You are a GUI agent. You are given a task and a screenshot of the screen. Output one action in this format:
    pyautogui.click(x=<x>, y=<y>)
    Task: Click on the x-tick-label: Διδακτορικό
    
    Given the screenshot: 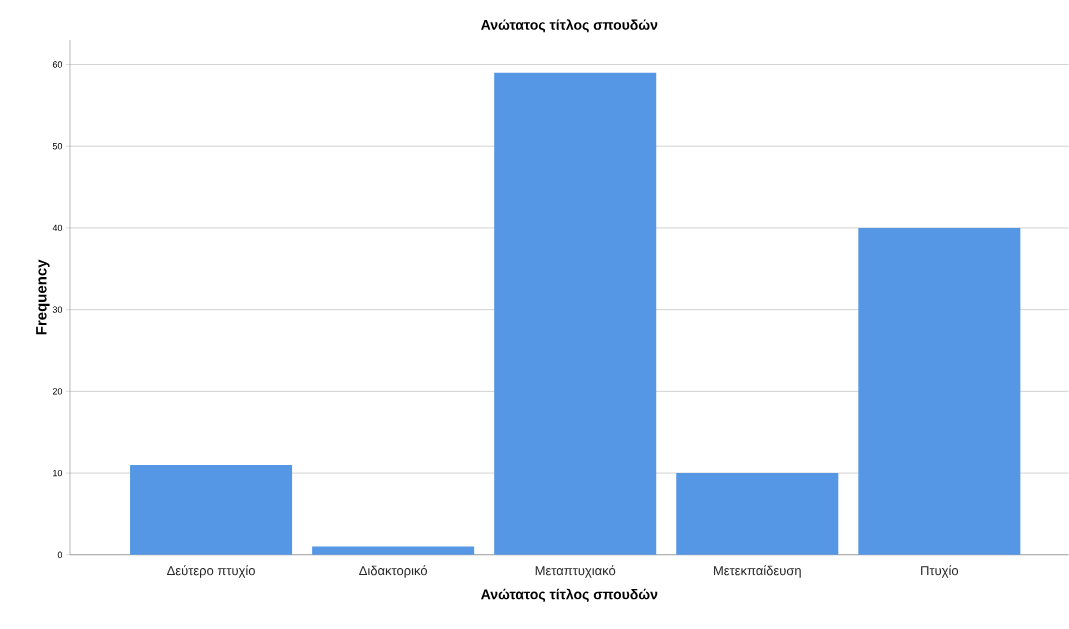 What is the action you would take?
    pyautogui.click(x=393, y=571)
    